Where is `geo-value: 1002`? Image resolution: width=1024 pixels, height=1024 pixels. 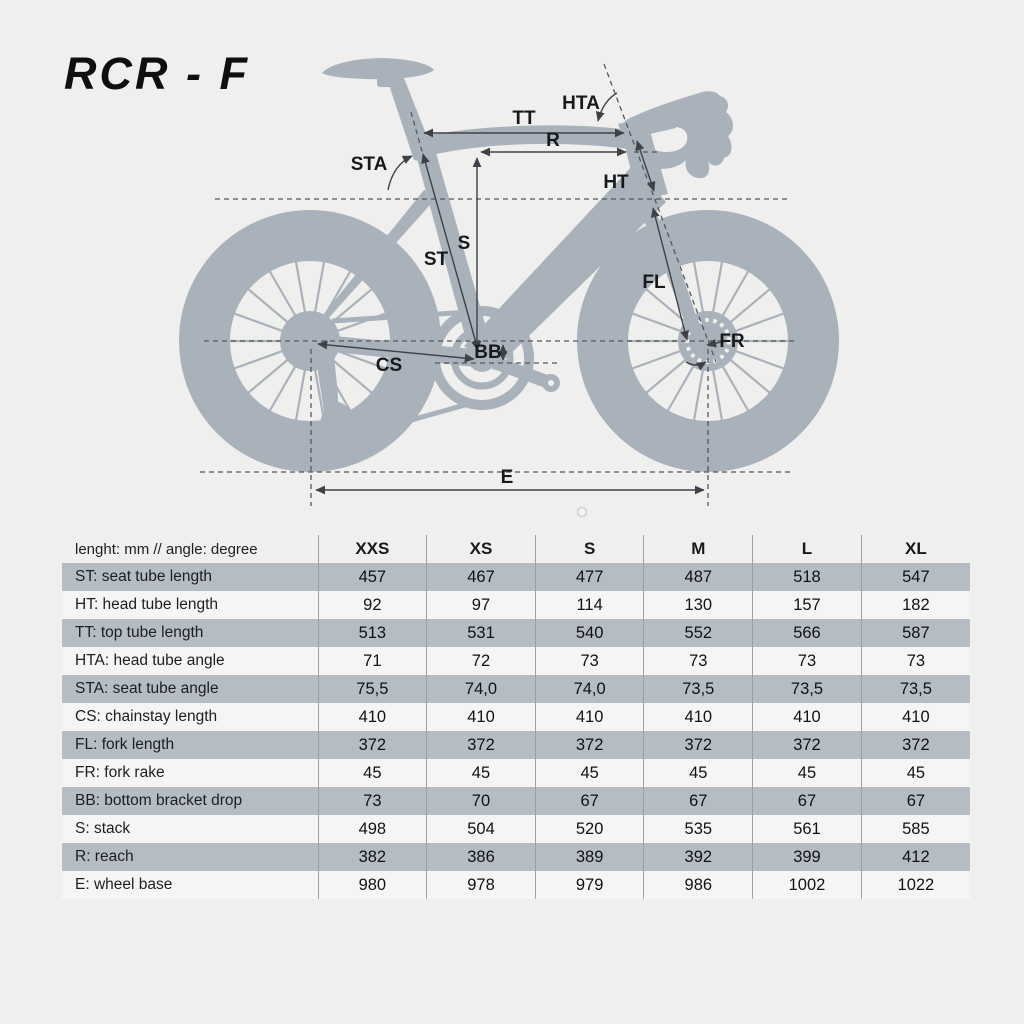
geo-value: 1002 is located at coordinates (807, 885).